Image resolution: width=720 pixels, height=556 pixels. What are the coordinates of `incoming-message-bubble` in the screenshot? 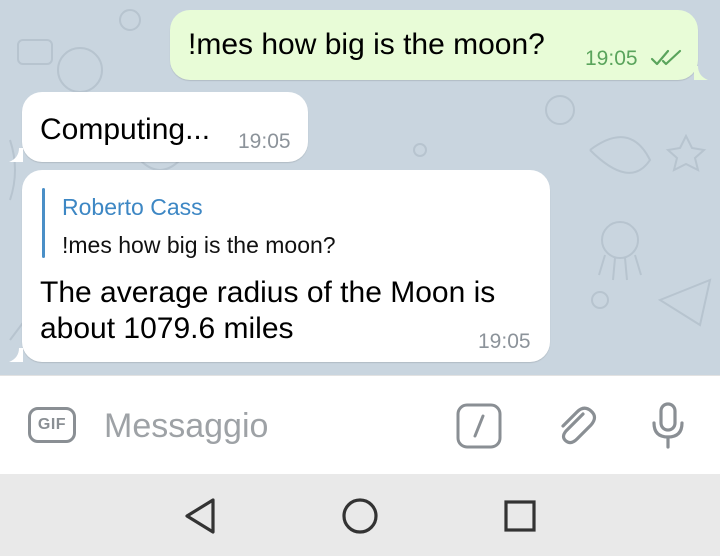 It's located at (165, 127).